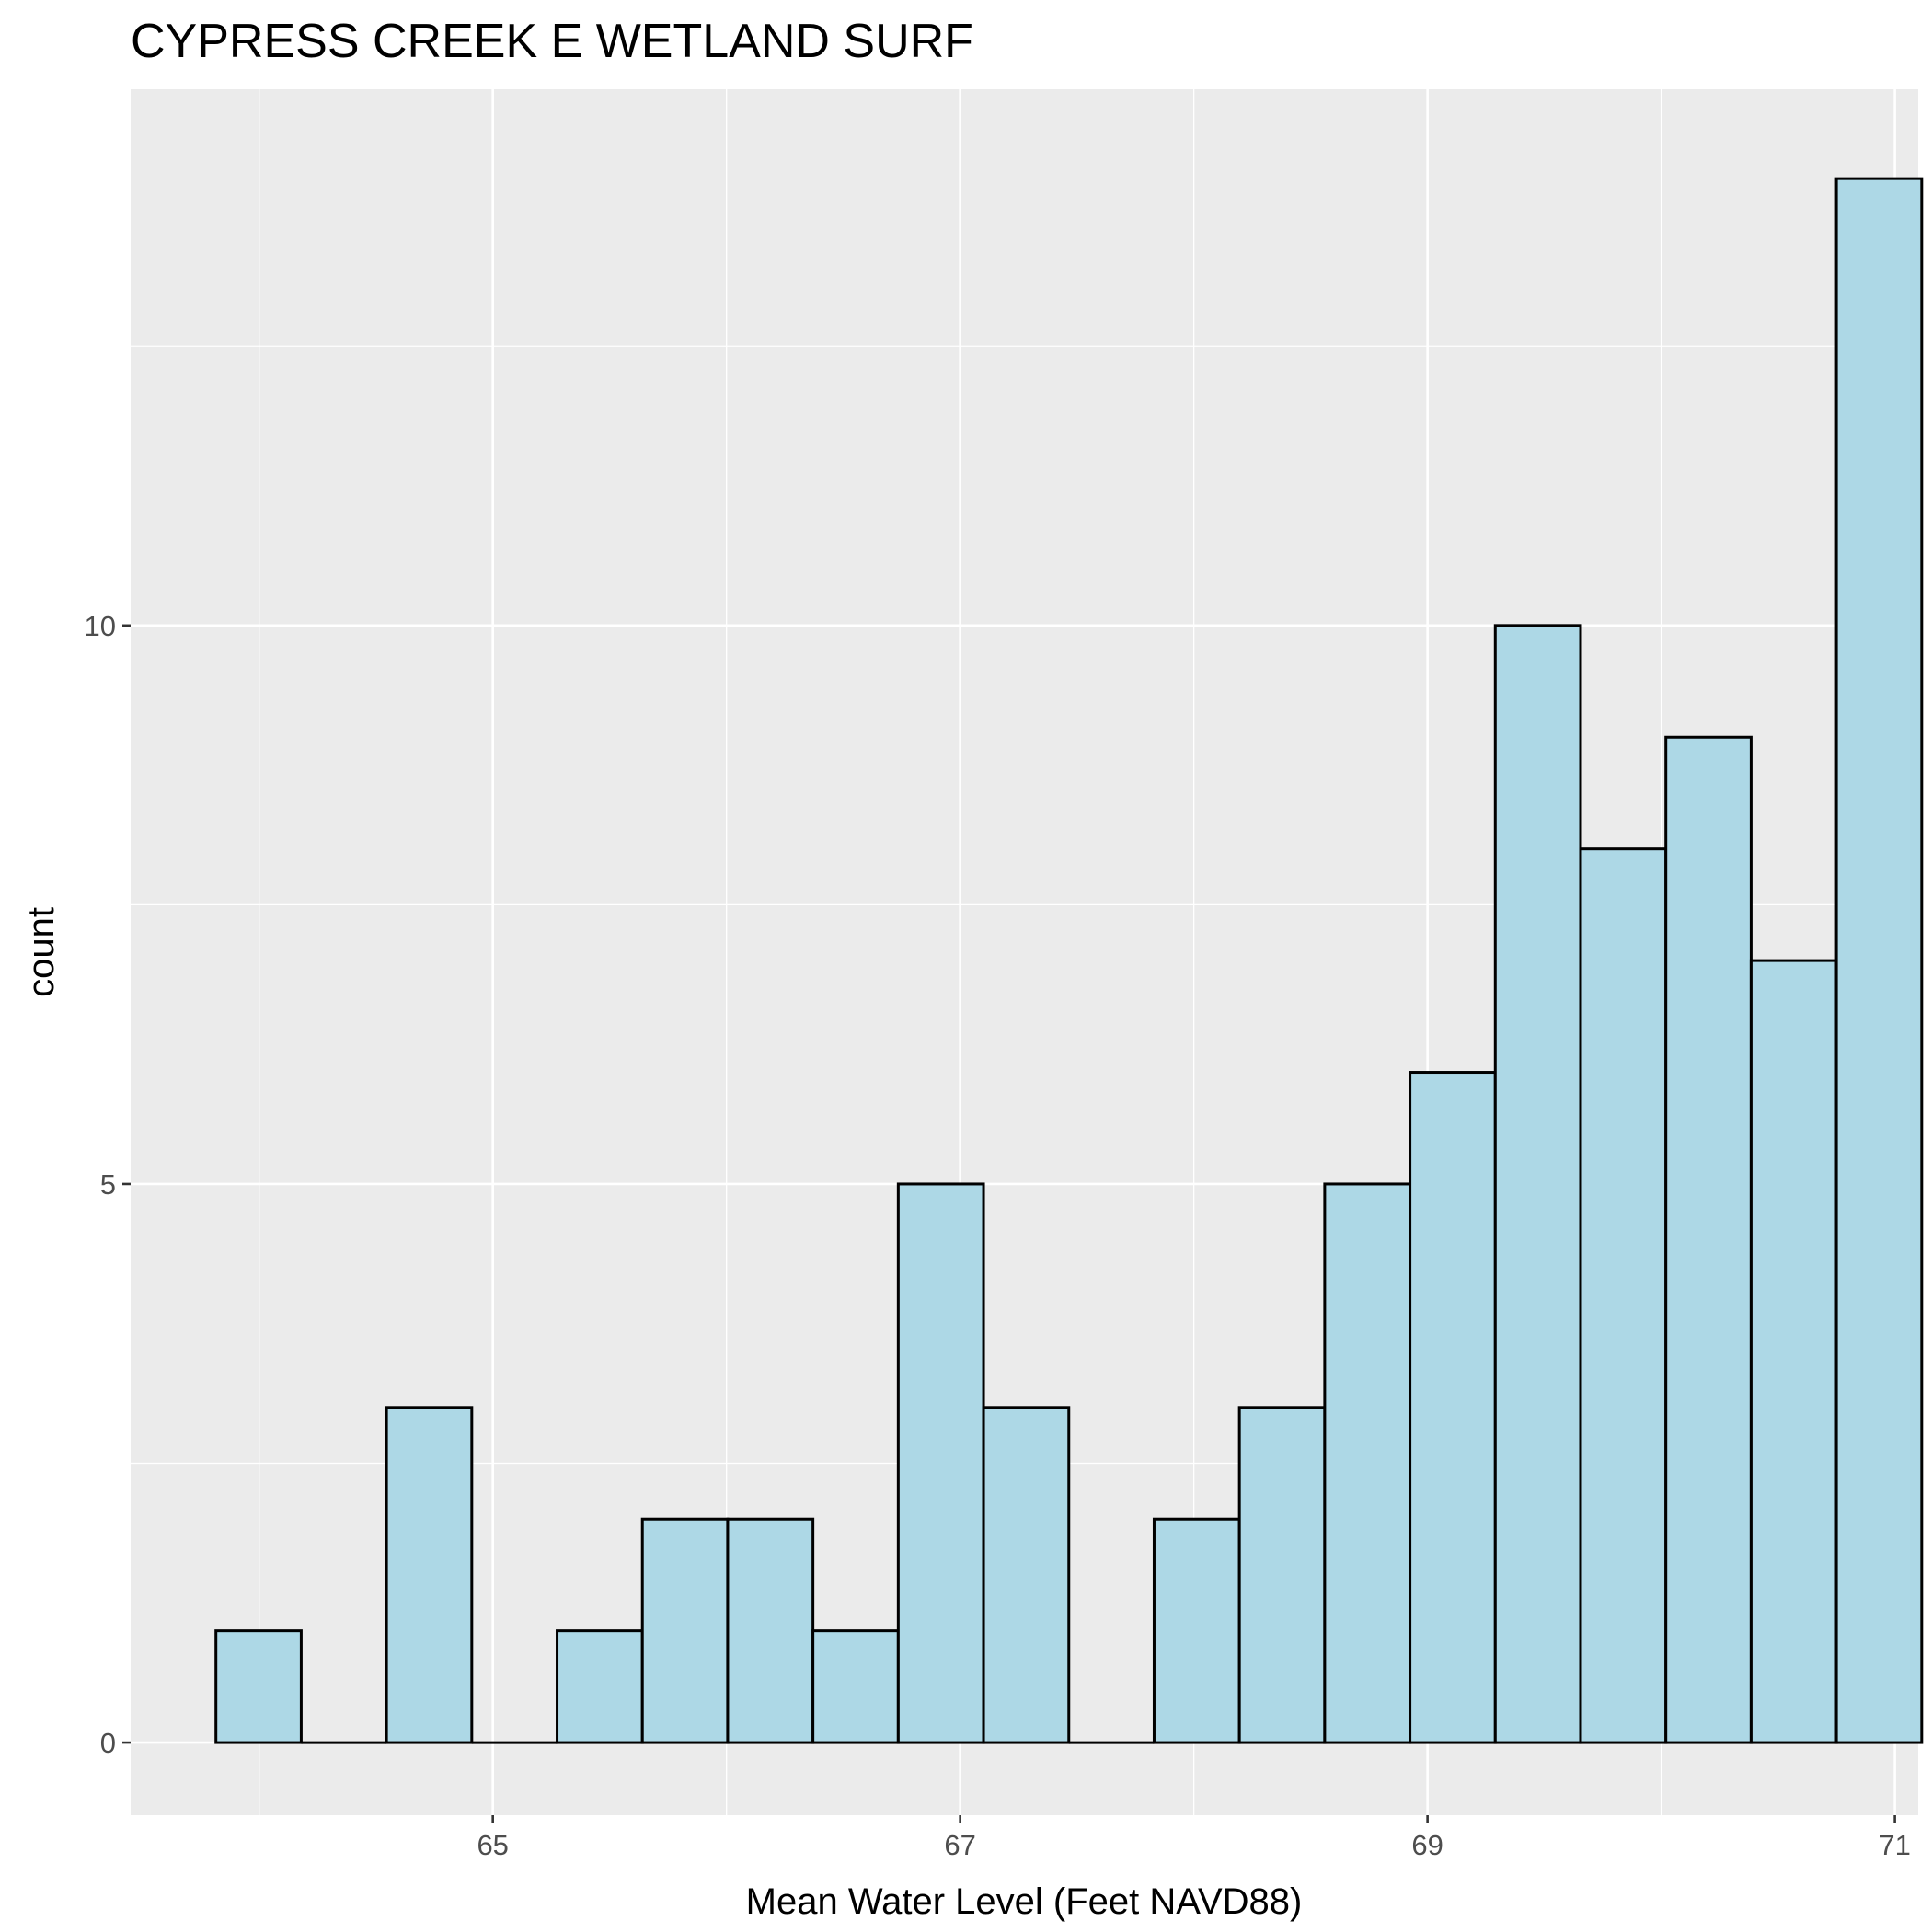 This screenshot has height=1932, width=1932. What do you see at coordinates (108, 1743) in the screenshot?
I see `y-tick-label: 0` at bounding box center [108, 1743].